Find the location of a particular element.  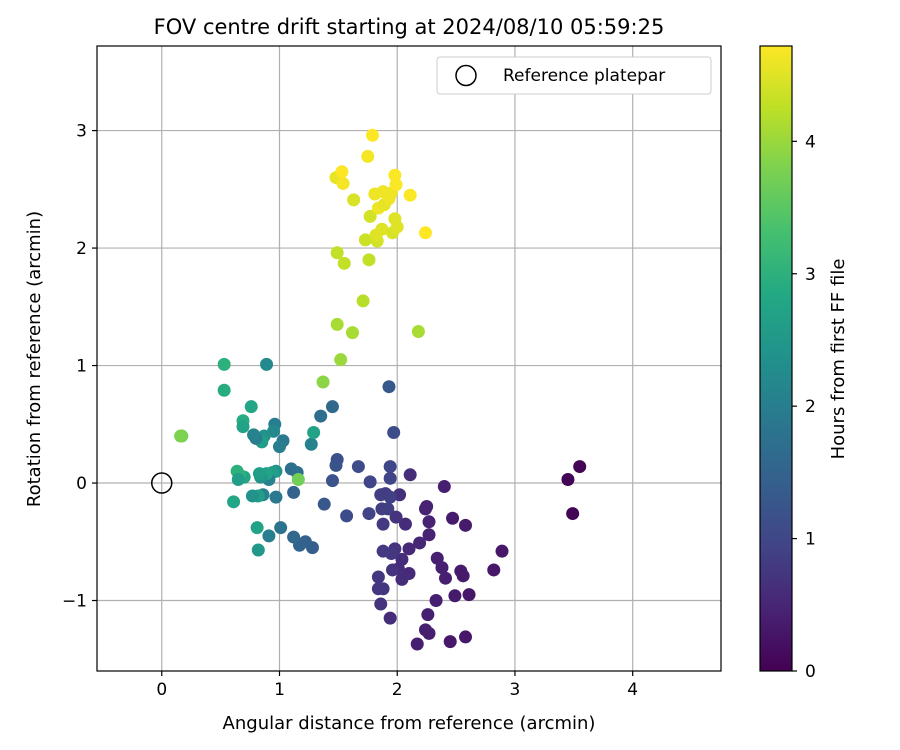

y-tick-label: 2 is located at coordinates (81, 249).